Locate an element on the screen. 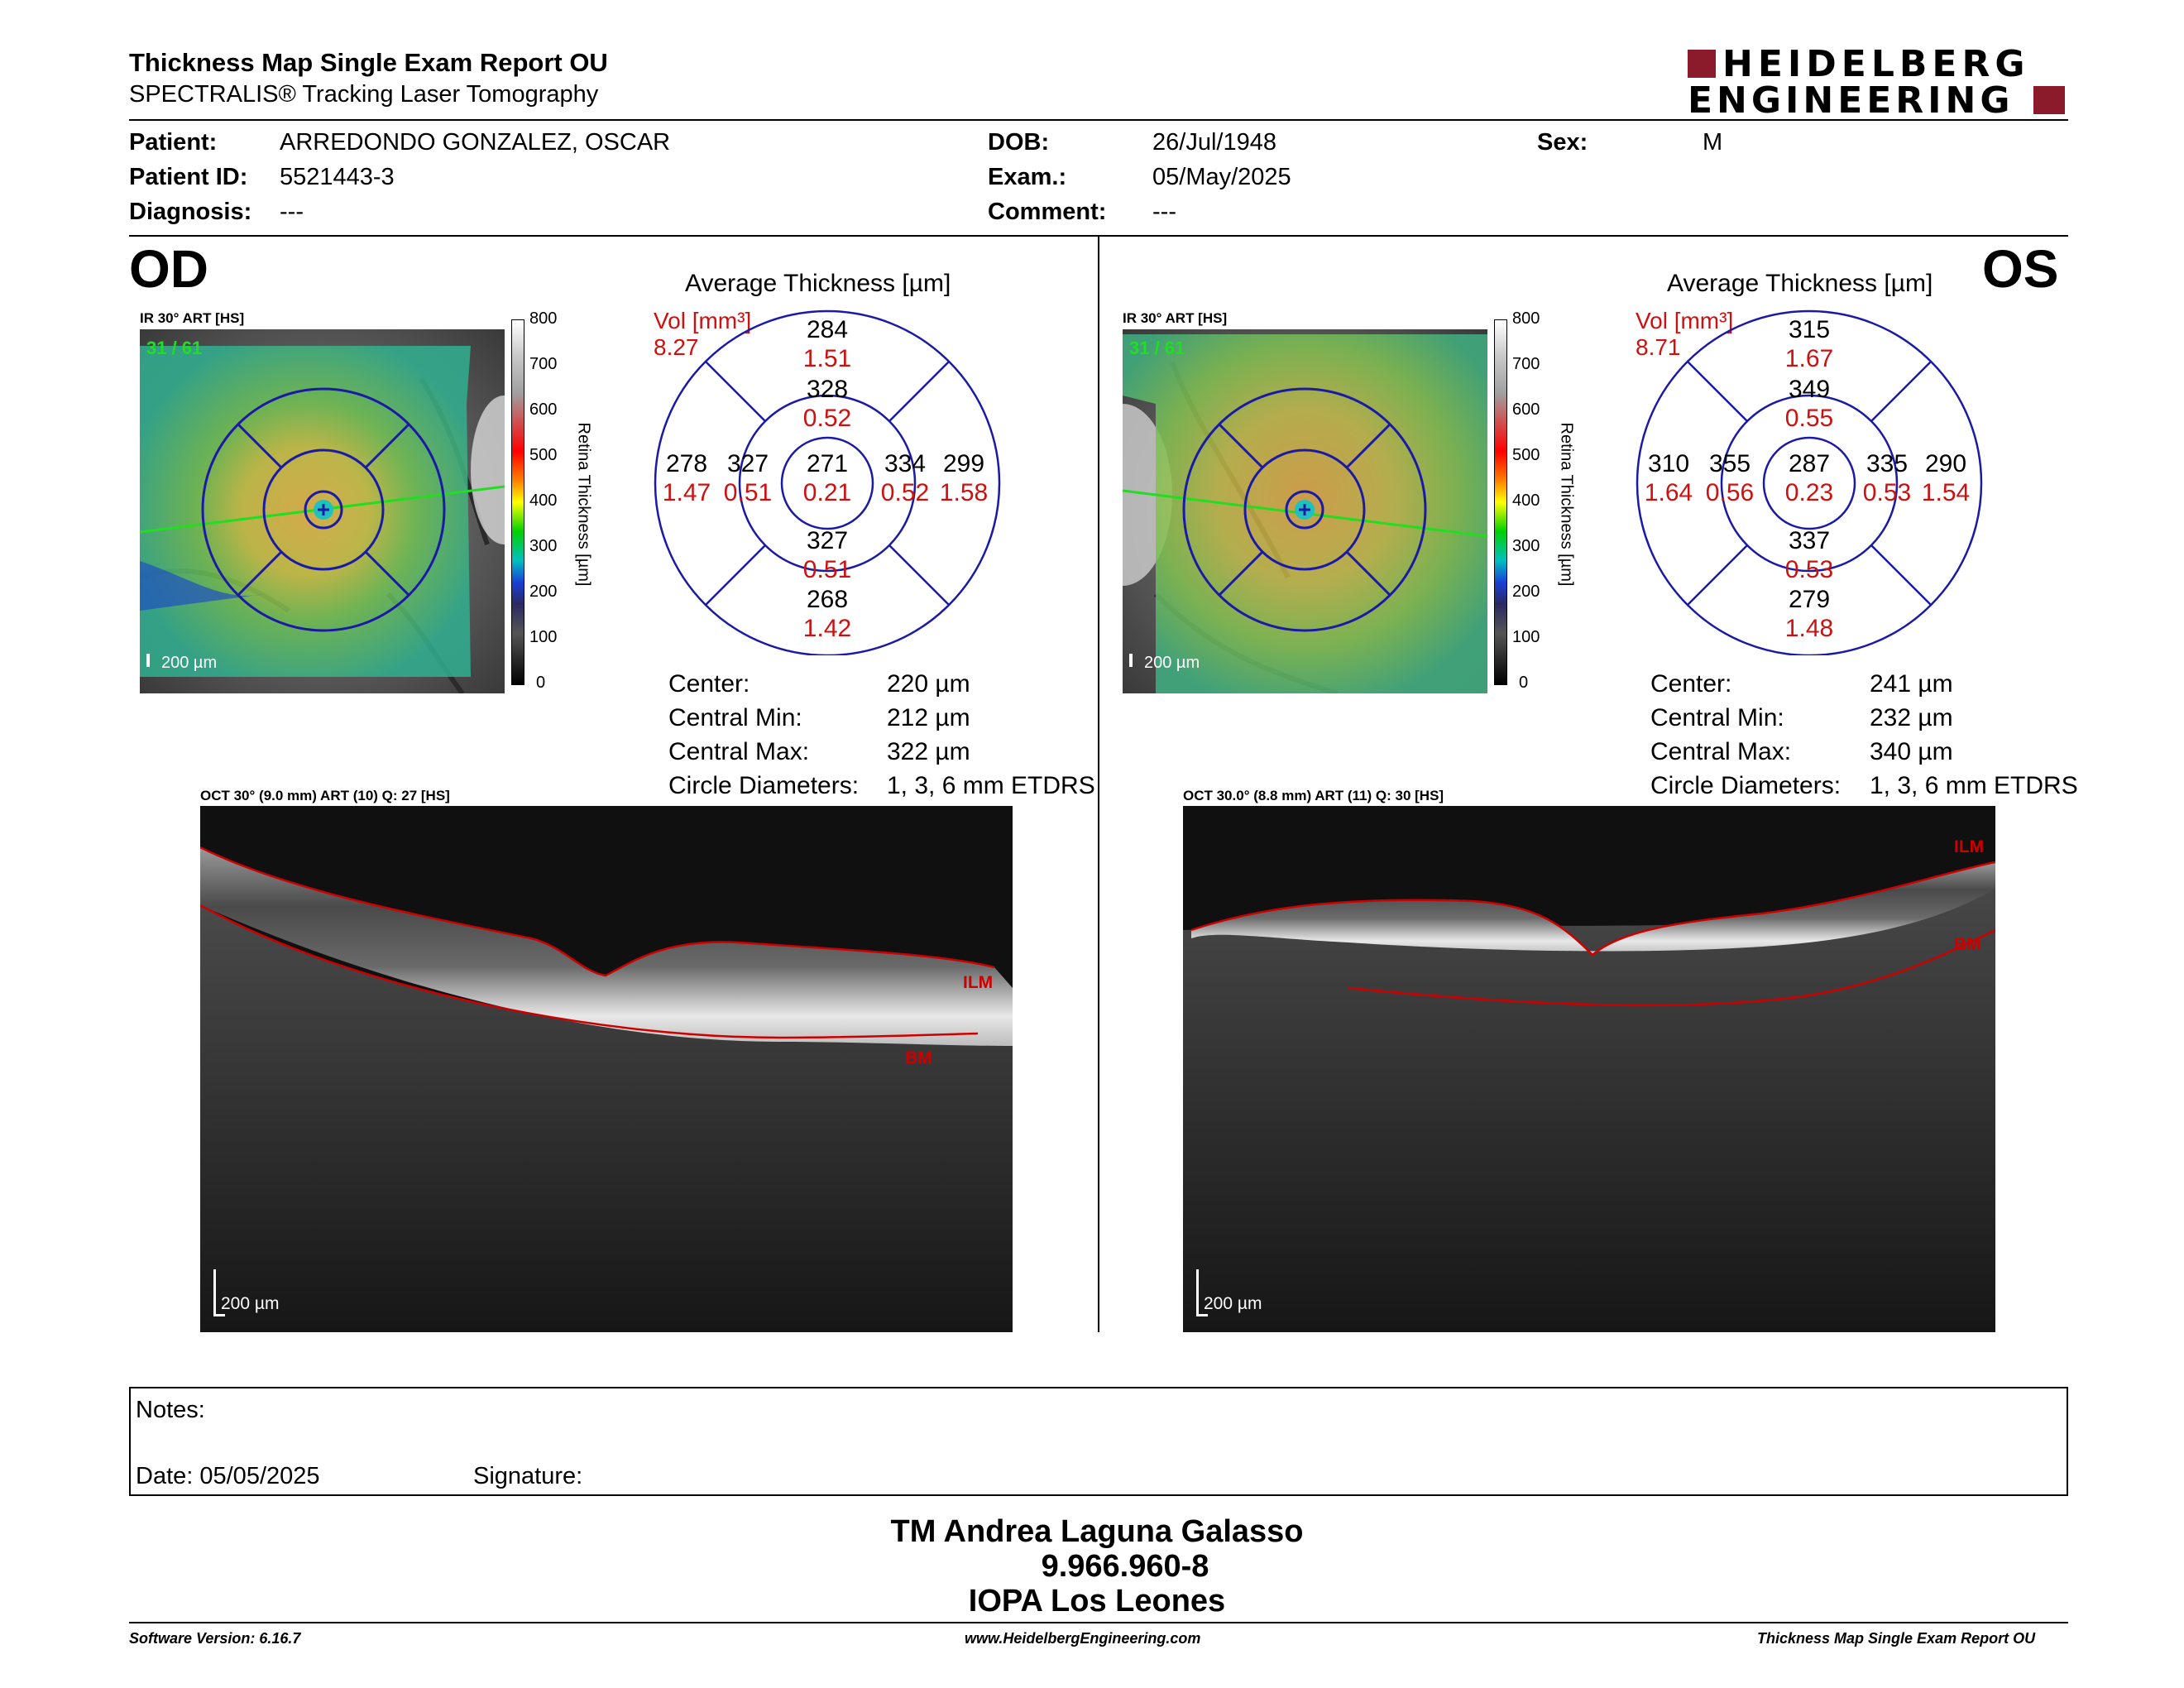 This screenshot has height=1688, width=2184. comment-label: Comment: is located at coordinates (1047, 212).